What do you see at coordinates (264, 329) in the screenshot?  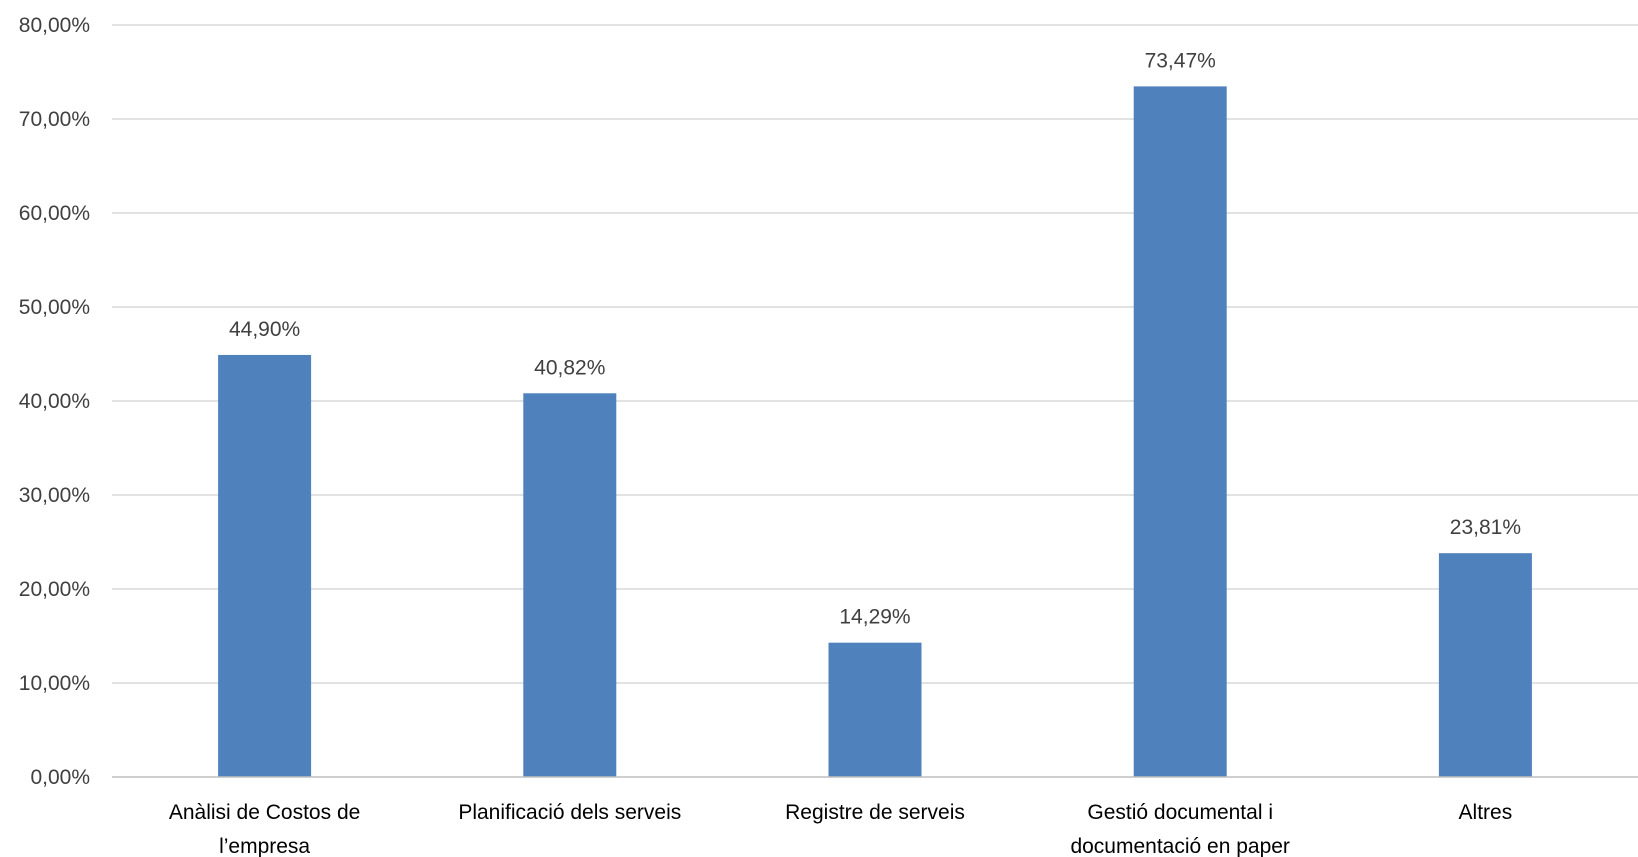 I see `data-label: 44,90%` at bounding box center [264, 329].